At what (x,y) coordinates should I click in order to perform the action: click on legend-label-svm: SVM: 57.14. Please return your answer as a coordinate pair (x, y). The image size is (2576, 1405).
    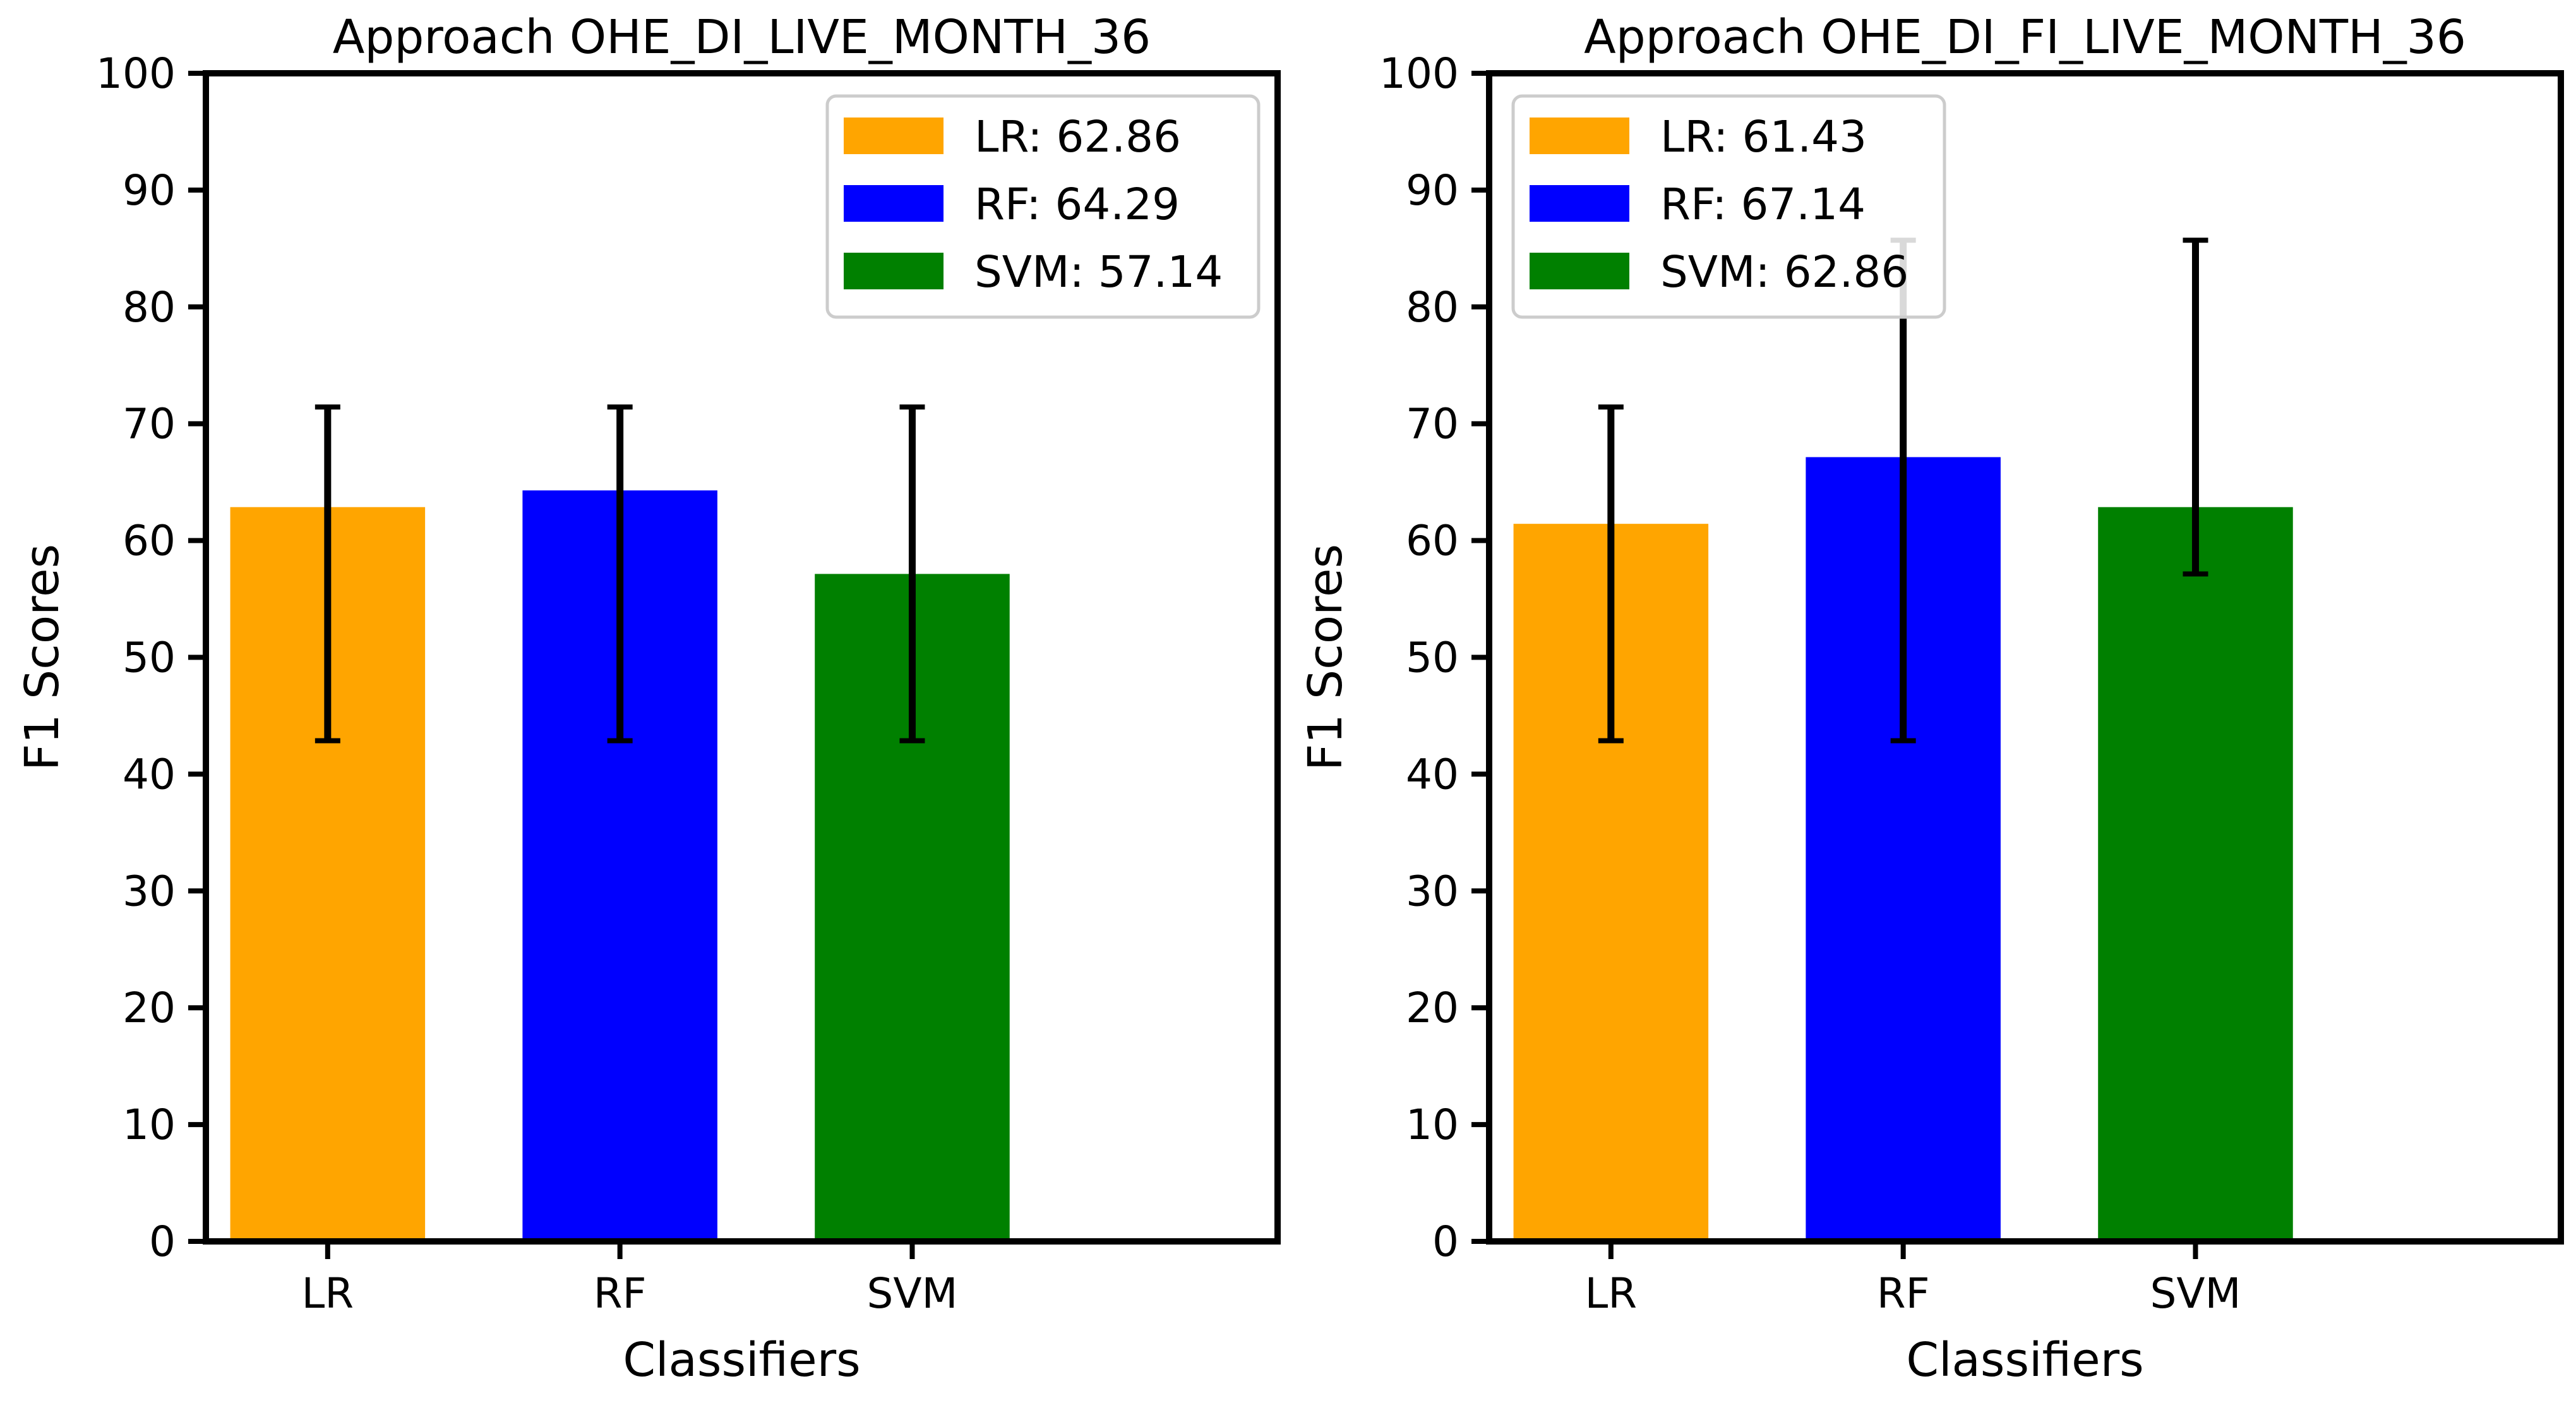
    Looking at the image, I should click on (1098, 272).